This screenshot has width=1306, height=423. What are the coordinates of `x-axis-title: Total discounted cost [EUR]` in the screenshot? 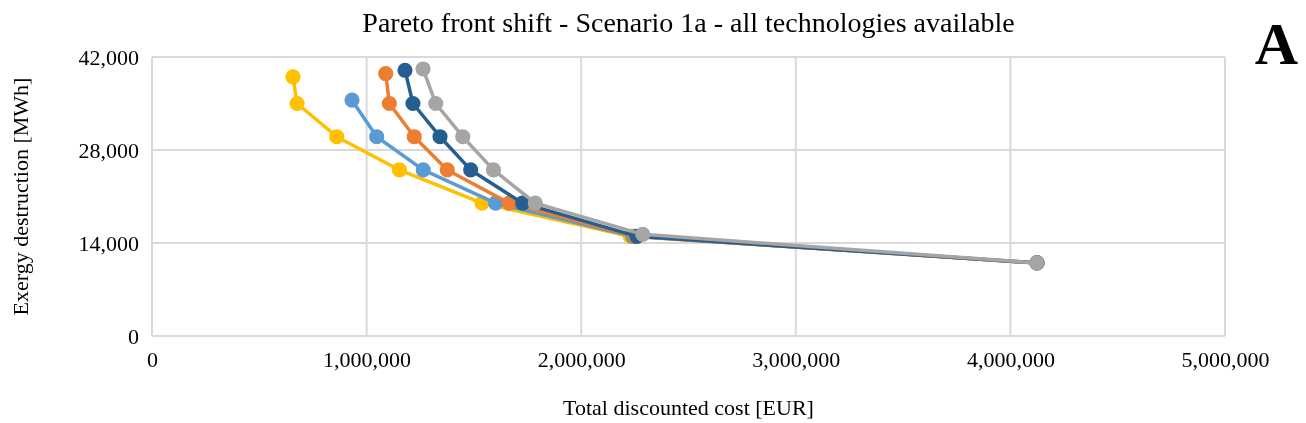 It's located at (688, 407).